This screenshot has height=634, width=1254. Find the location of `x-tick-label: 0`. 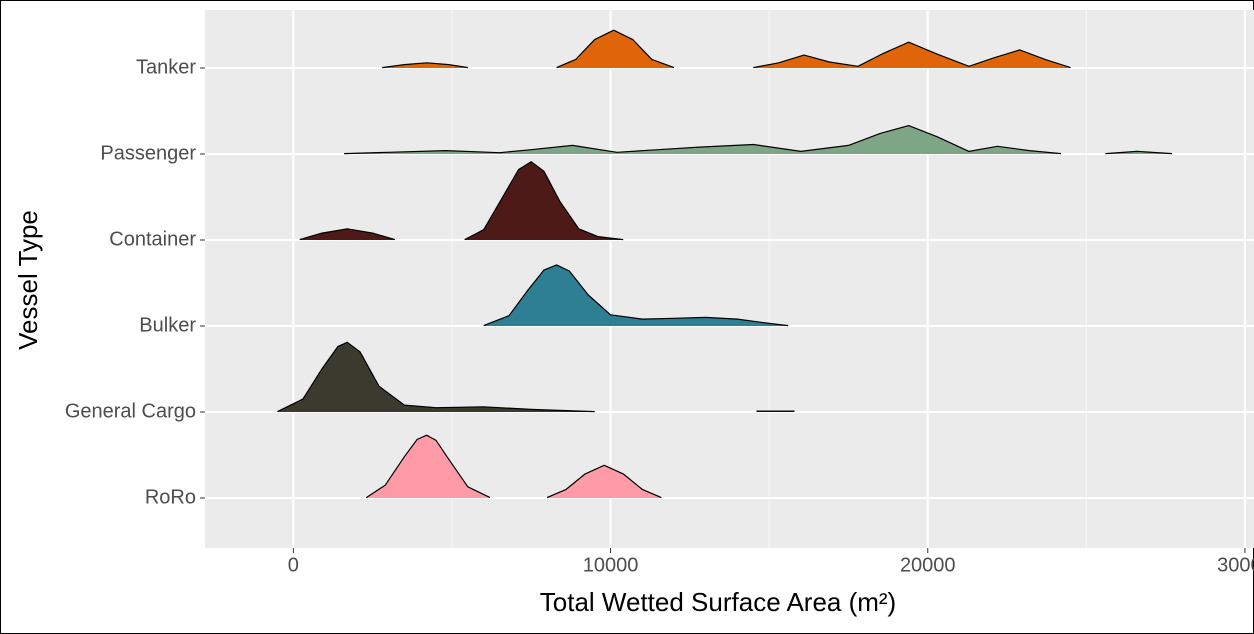

x-tick-label: 0 is located at coordinates (293, 565).